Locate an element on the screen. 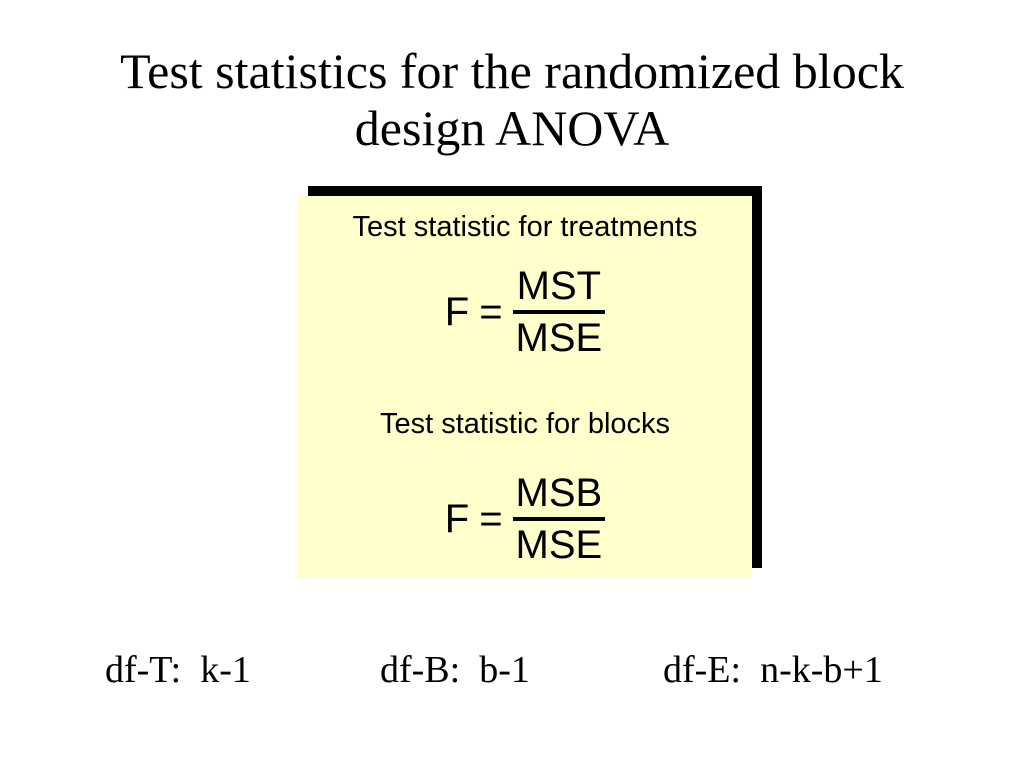 The width and height of the screenshot is (1024, 768). treatments-label: Test statistic for treatments is located at coordinates (525, 227).